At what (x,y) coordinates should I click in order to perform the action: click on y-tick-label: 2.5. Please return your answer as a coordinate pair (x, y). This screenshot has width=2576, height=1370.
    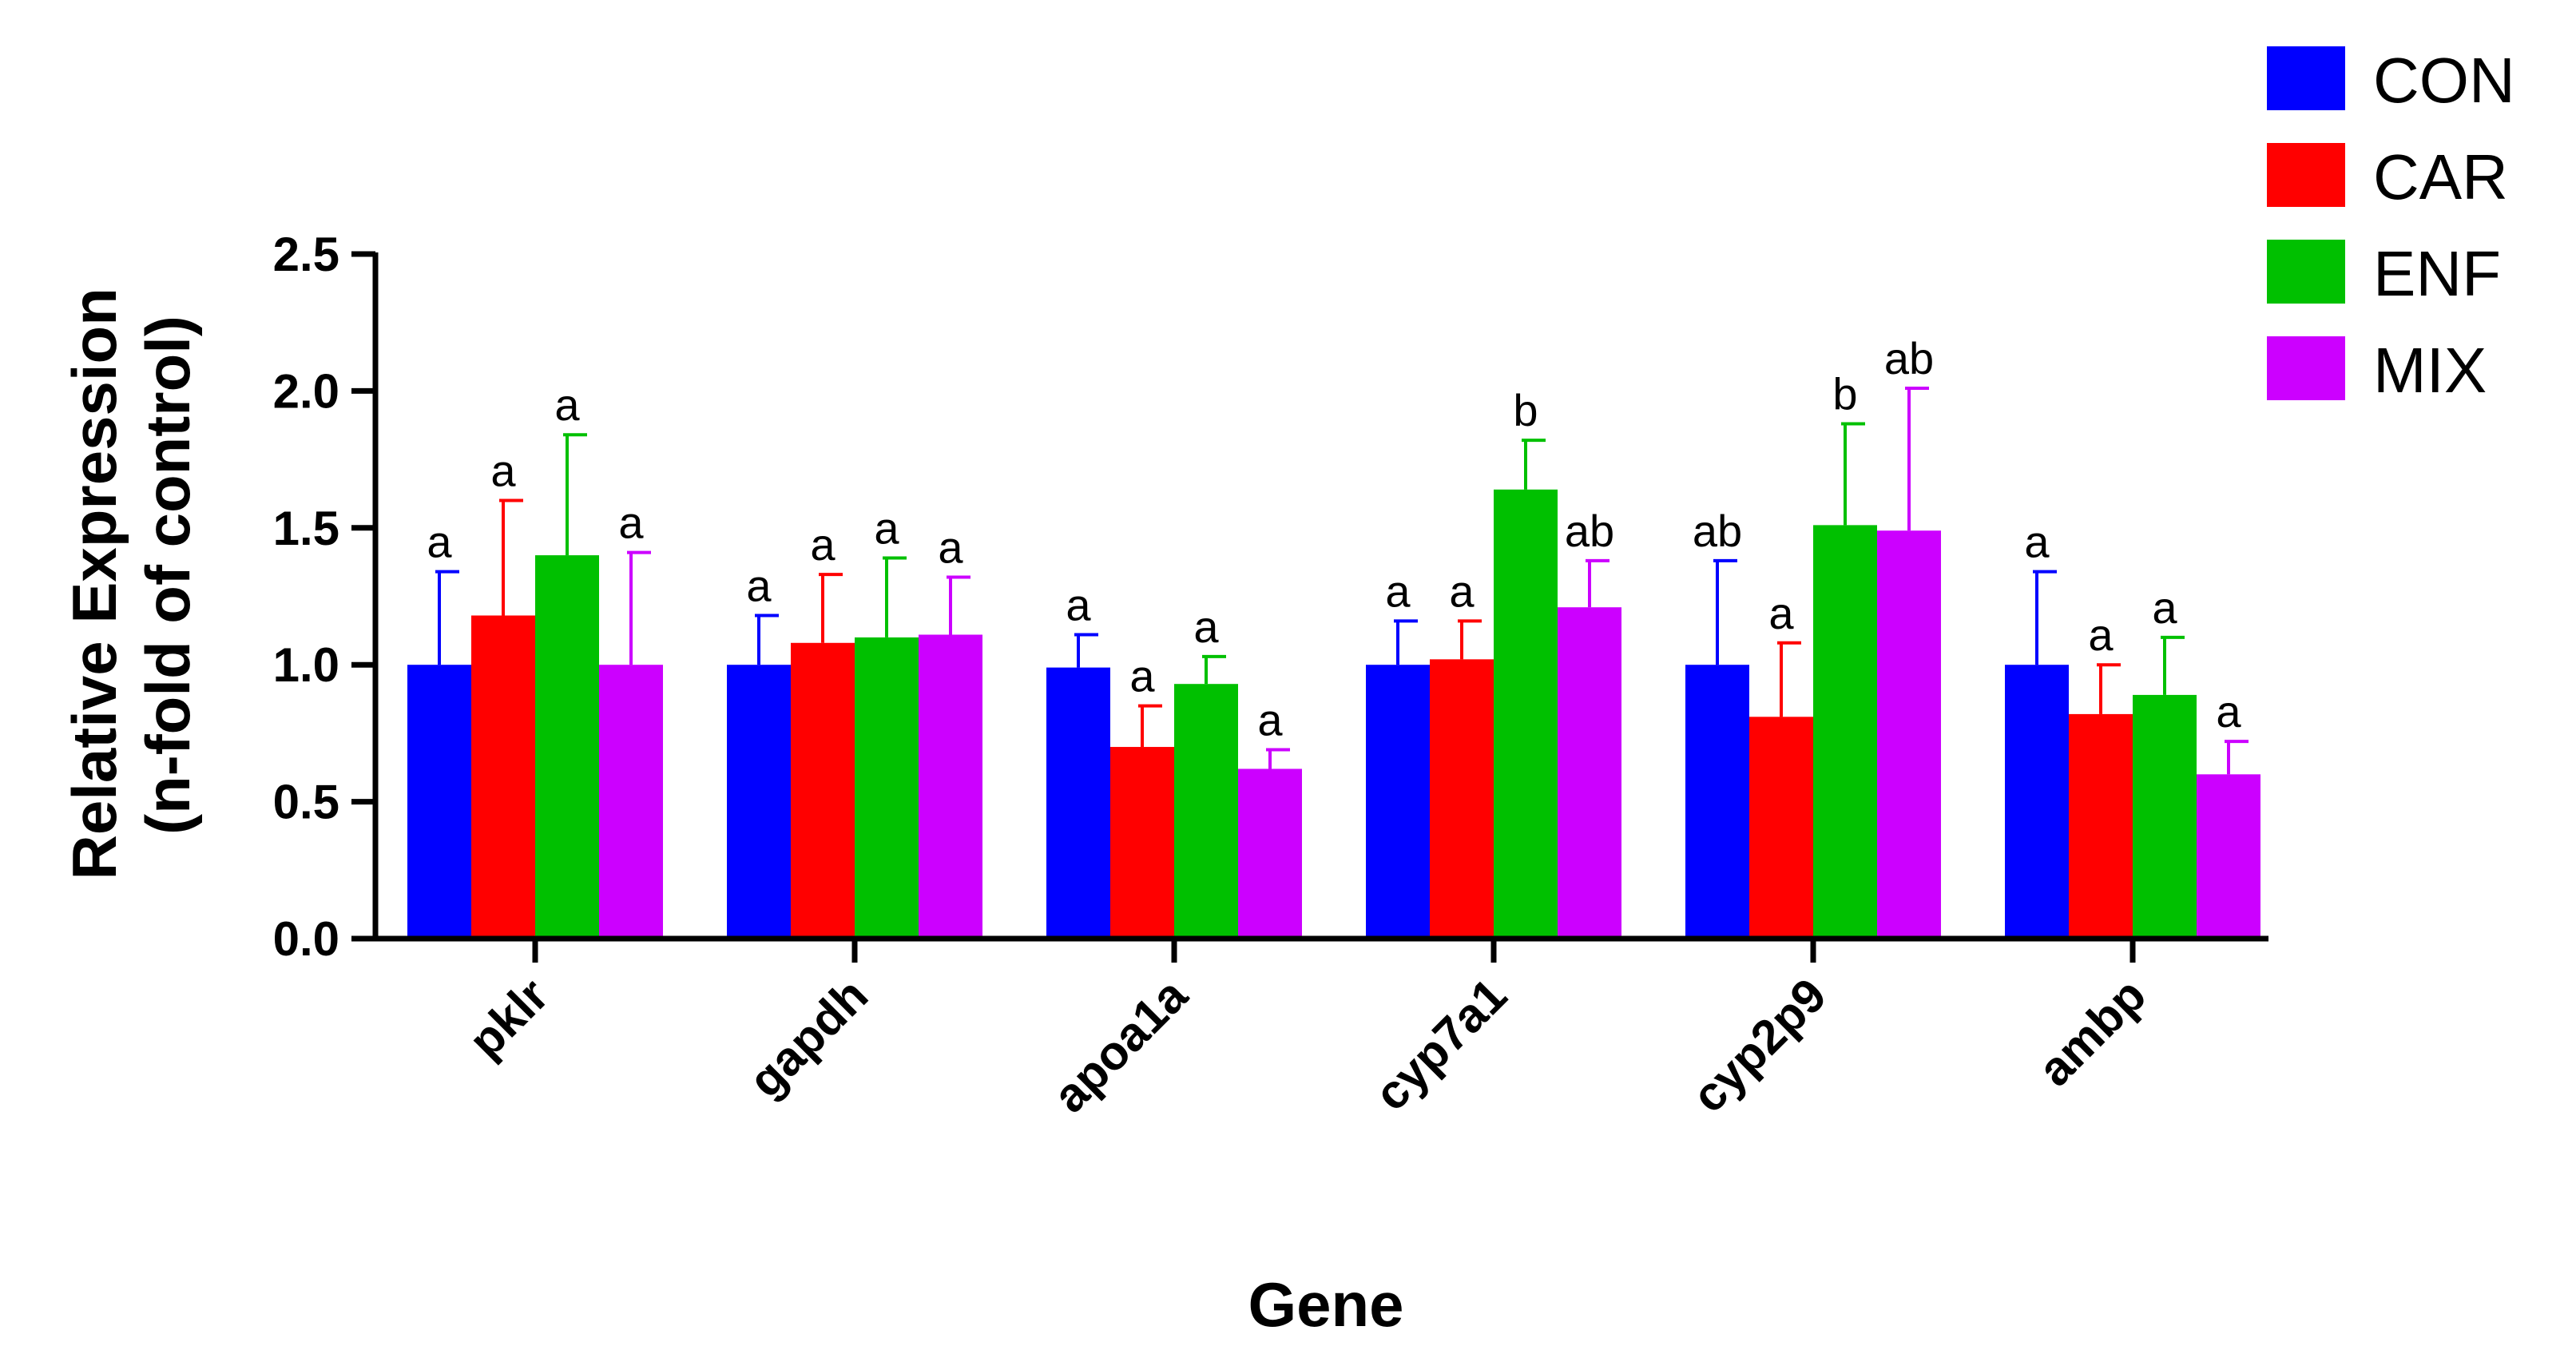
    Looking at the image, I should click on (306, 255).